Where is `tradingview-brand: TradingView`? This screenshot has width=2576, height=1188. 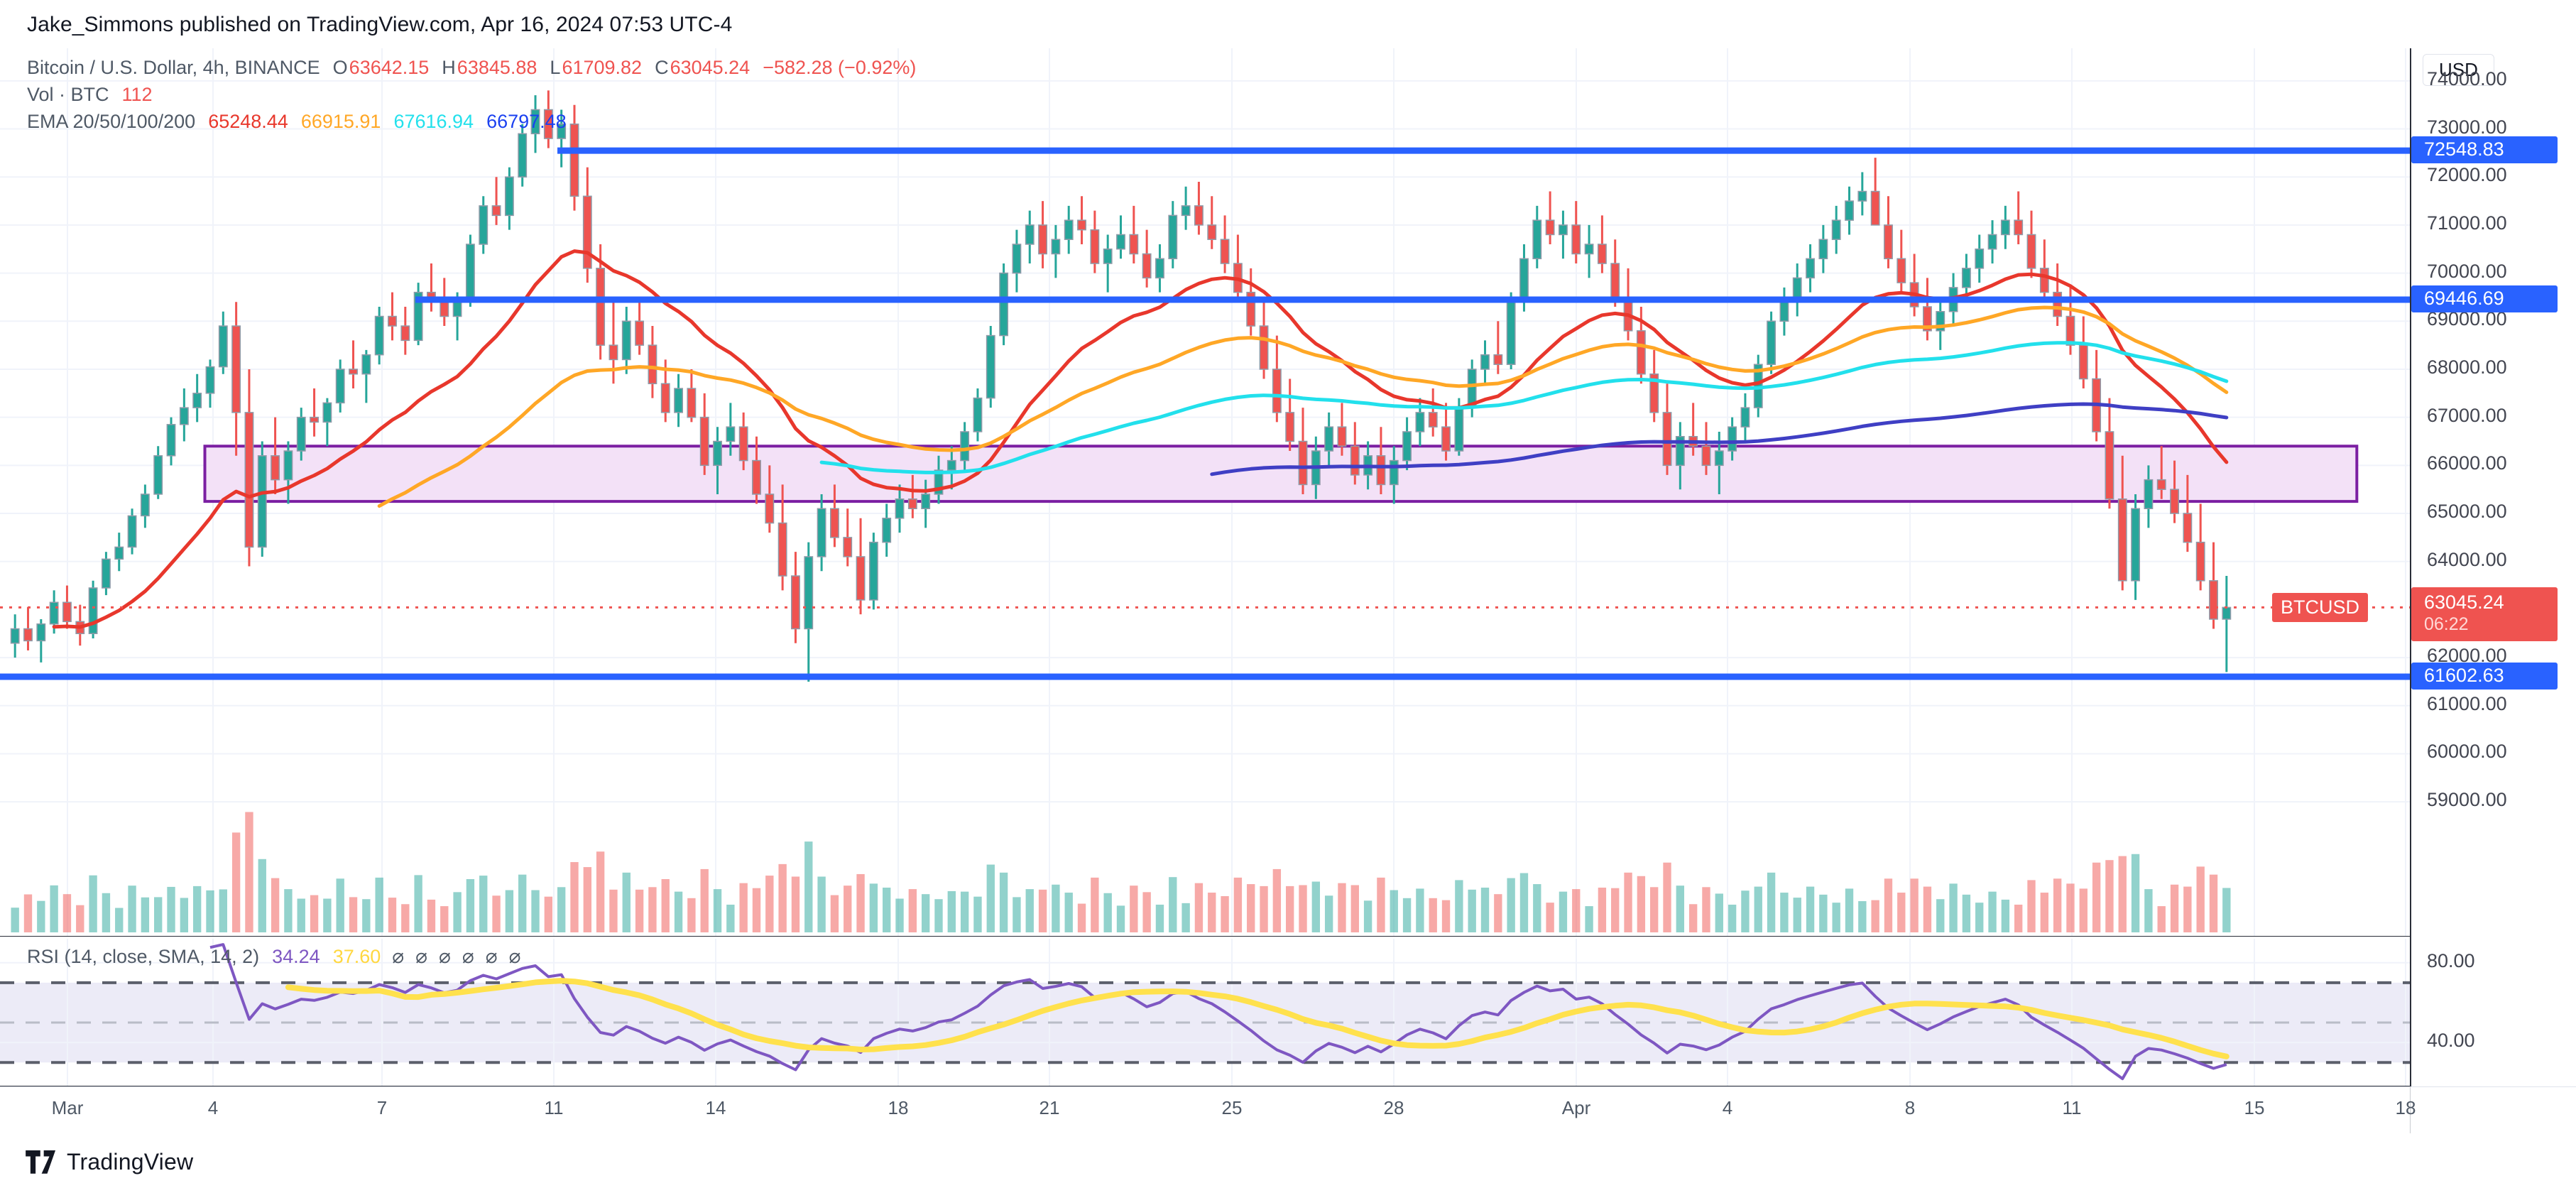
tradingview-brand: TradingView is located at coordinates (109, 1162).